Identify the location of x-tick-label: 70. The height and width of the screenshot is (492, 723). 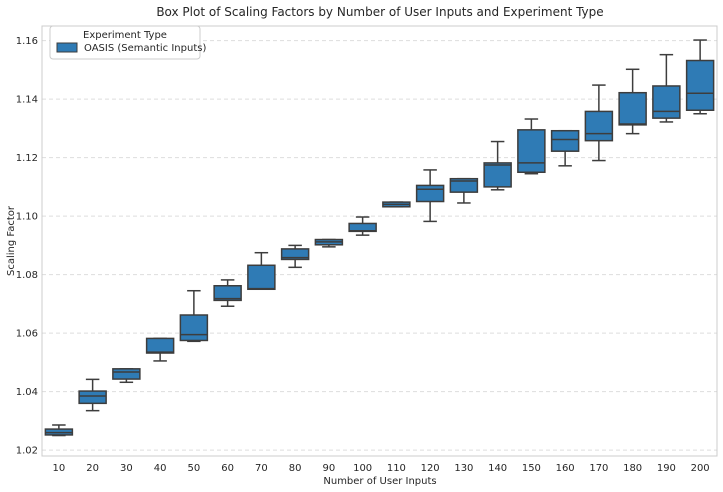
(261, 468).